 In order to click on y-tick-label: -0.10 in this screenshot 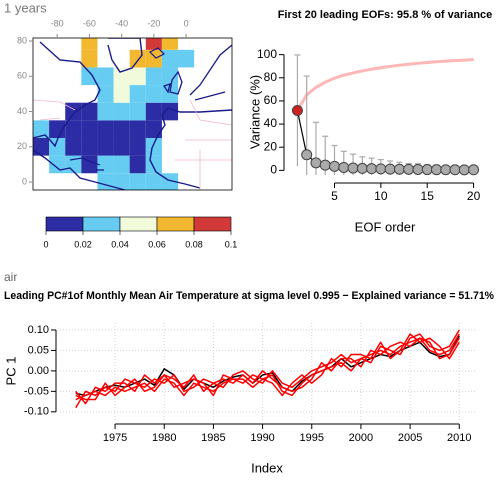, I will do `click(36, 412)`.